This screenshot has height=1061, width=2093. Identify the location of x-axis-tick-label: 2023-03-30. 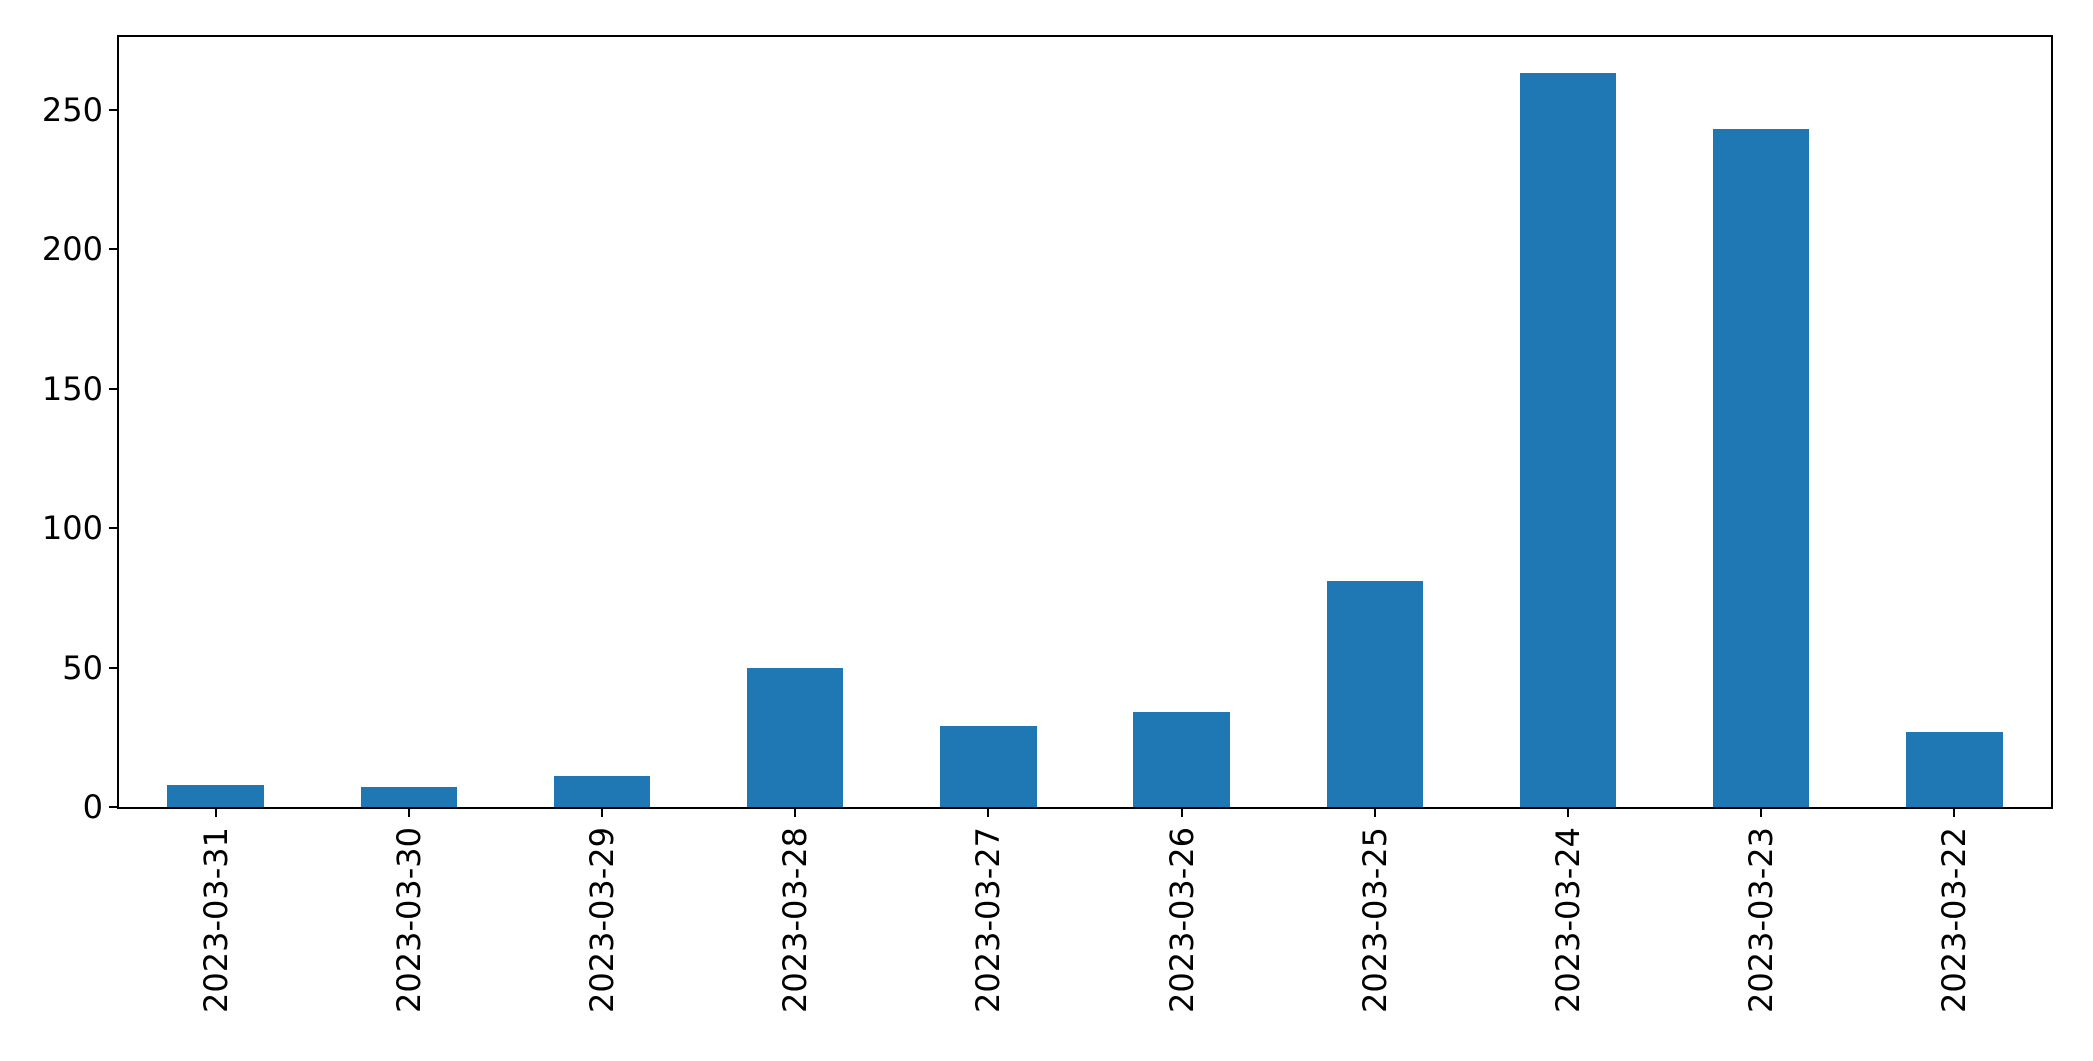
(408, 920).